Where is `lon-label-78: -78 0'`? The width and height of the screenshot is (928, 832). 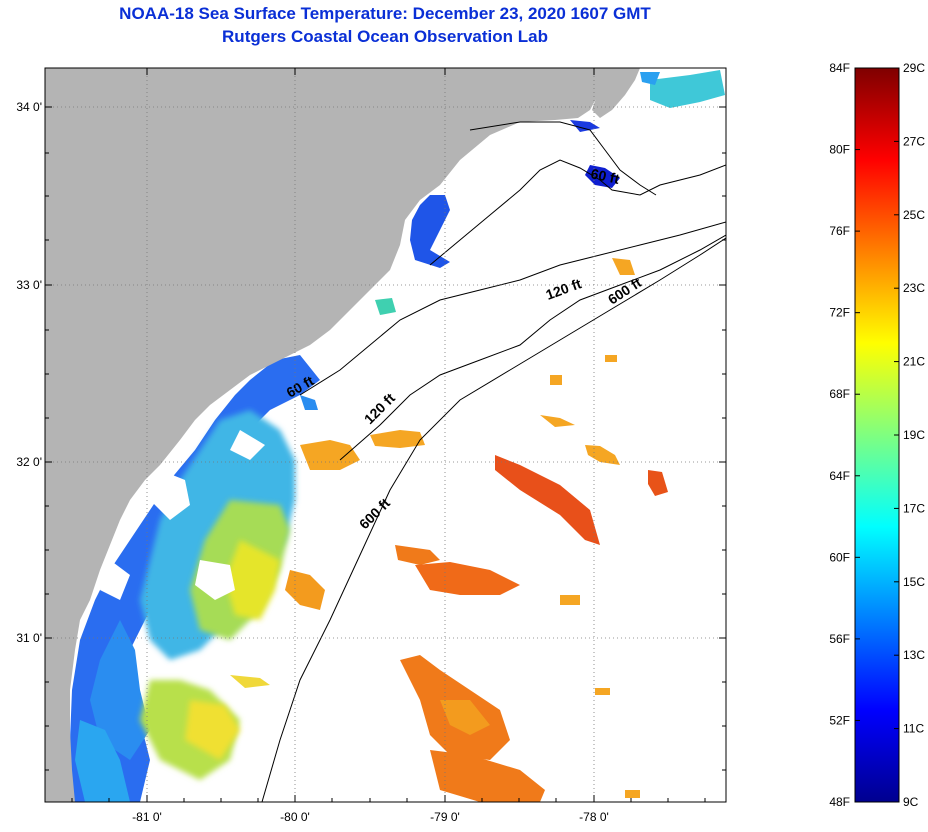 lon-label-78: -78 0' is located at coordinates (594, 817).